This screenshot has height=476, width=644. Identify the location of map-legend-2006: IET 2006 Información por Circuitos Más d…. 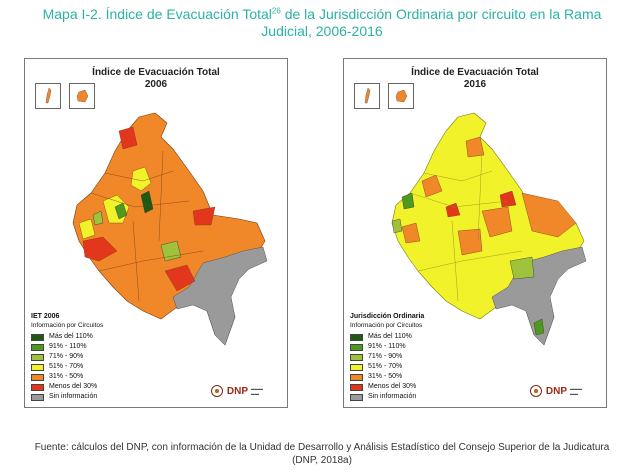
(67, 357).